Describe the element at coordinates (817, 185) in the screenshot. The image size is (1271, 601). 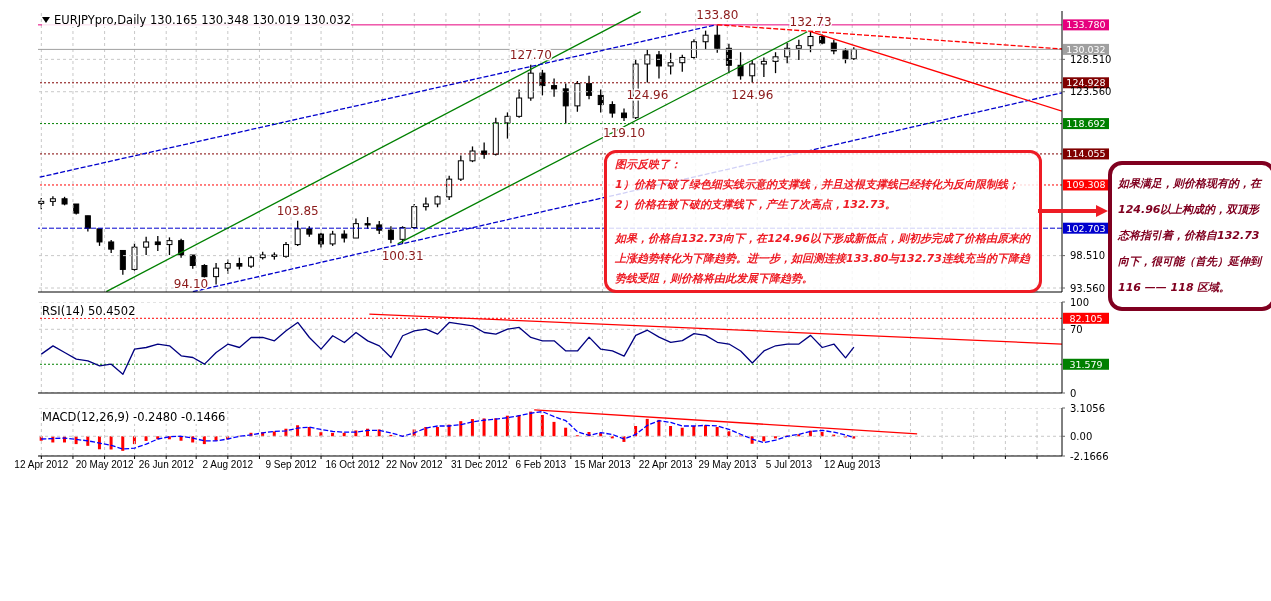
I see `annotation: 1）价格下破了绿色细实线示意的支撑线，并且这根支撑线已经转化为反向限制线；` at that location.